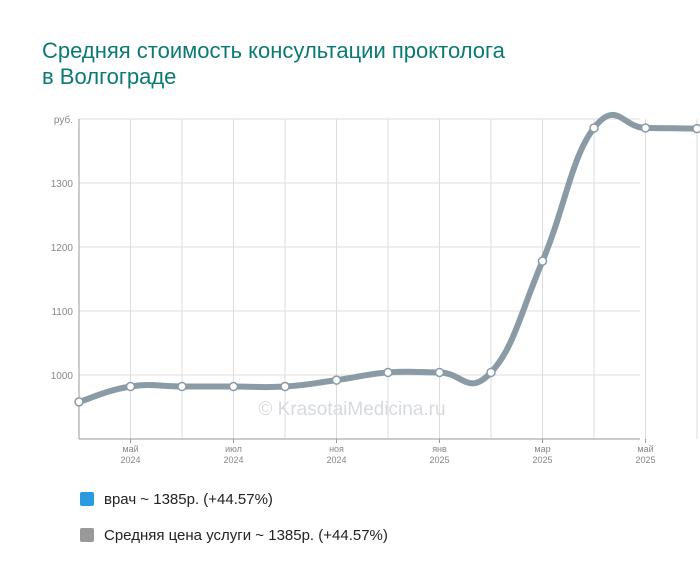 This screenshot has width=700, height=582. What do you see at coordinates (63, 120) in the screenshot?
I see `y-axis-unit-label: руб.` at bounding box center [63, 120].